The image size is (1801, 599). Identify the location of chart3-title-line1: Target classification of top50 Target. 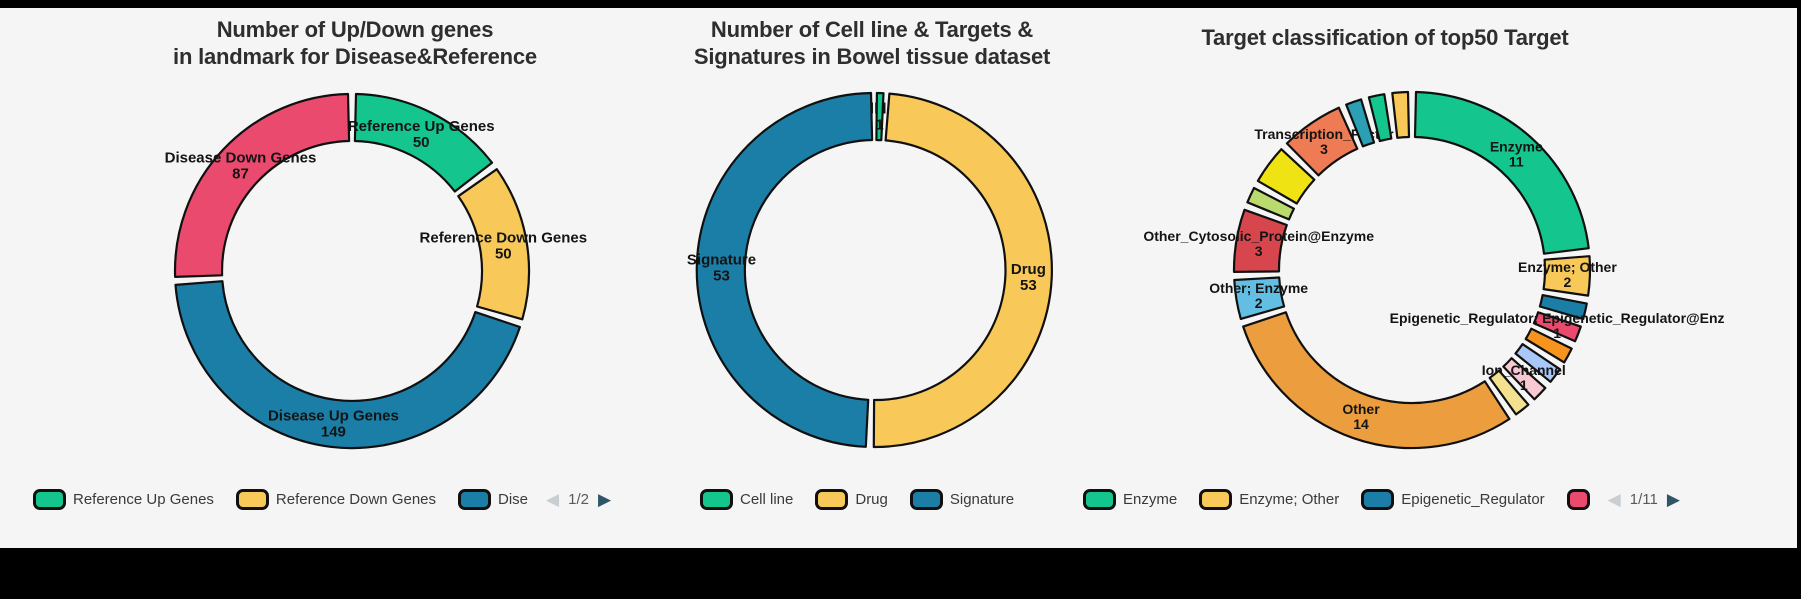
(1385, 37).